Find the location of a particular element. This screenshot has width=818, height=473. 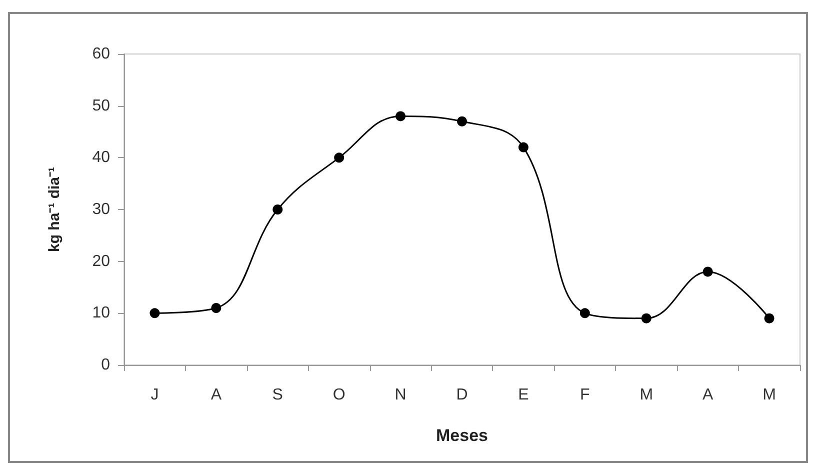

y-tick-label: 60 is located at coordinates (101, 54).